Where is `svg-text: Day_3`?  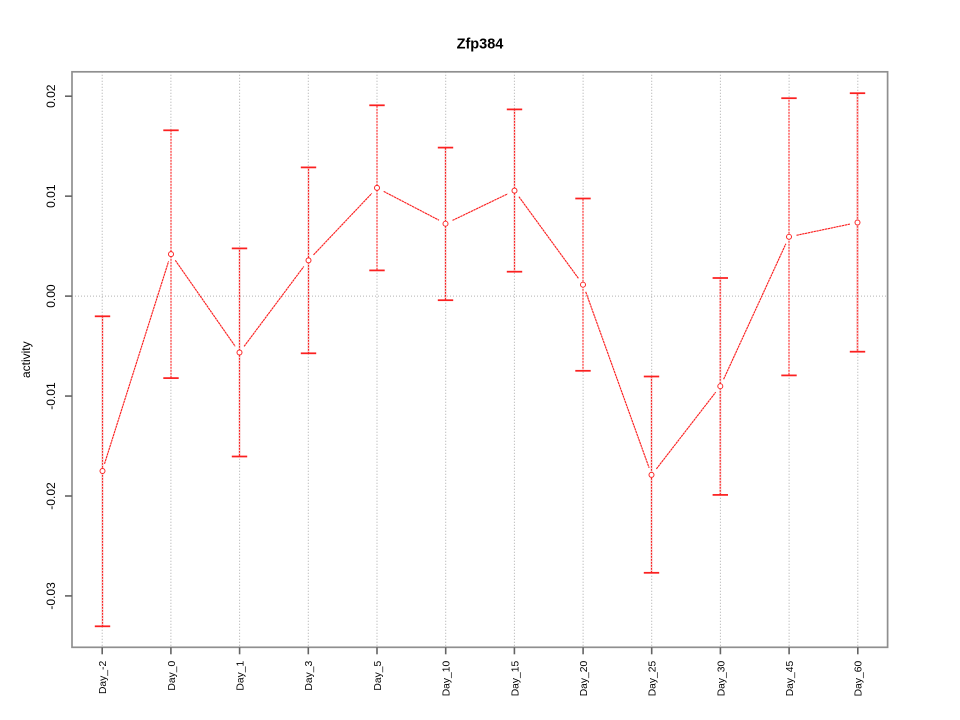
svg-text: Day_3 is located at coordinates (309, 676).